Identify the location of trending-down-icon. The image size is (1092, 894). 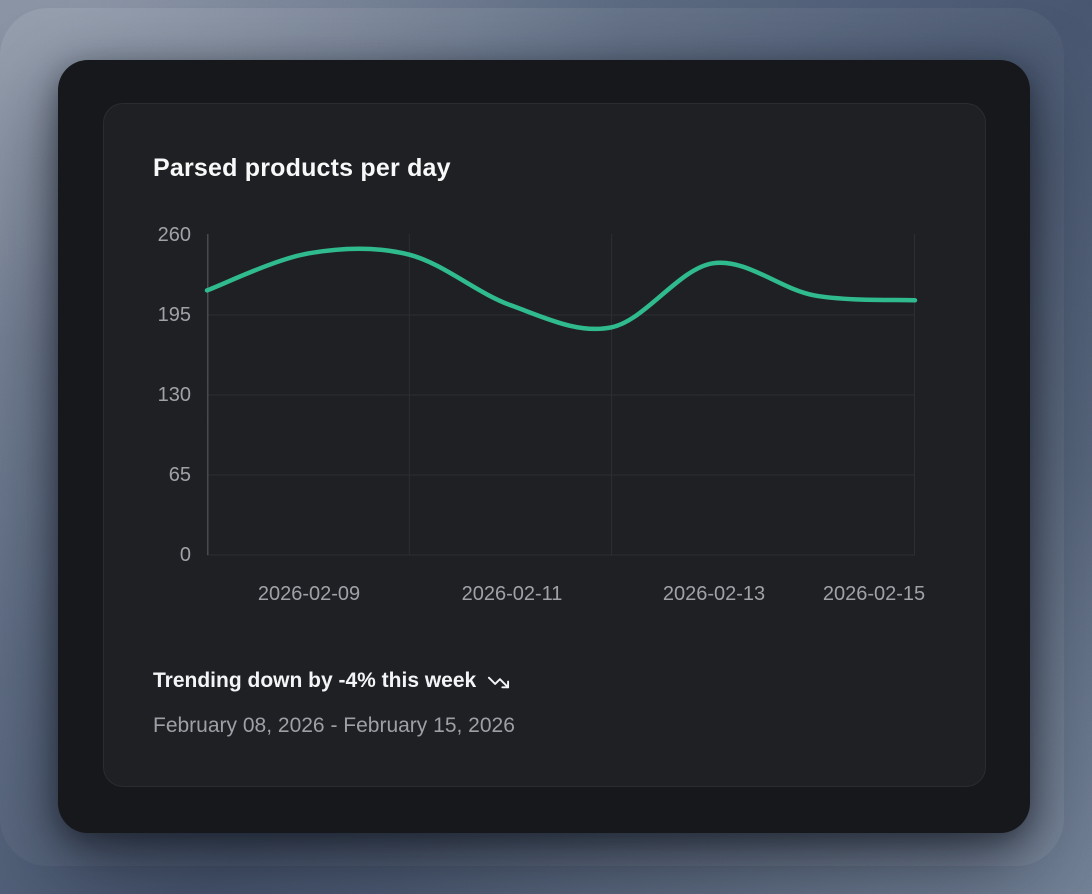
(499, 682).